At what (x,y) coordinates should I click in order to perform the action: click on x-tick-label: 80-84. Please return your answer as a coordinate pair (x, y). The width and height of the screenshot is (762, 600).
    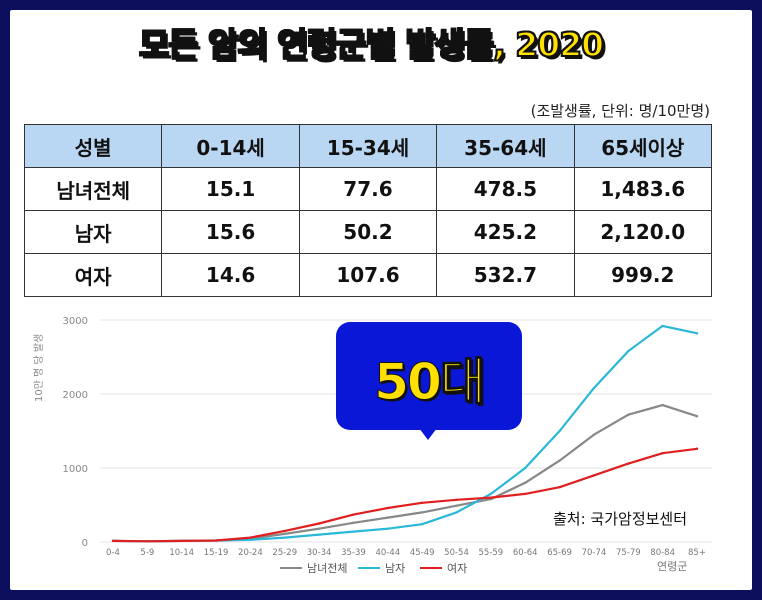
    Looking at the image, I should click on (662, 553).